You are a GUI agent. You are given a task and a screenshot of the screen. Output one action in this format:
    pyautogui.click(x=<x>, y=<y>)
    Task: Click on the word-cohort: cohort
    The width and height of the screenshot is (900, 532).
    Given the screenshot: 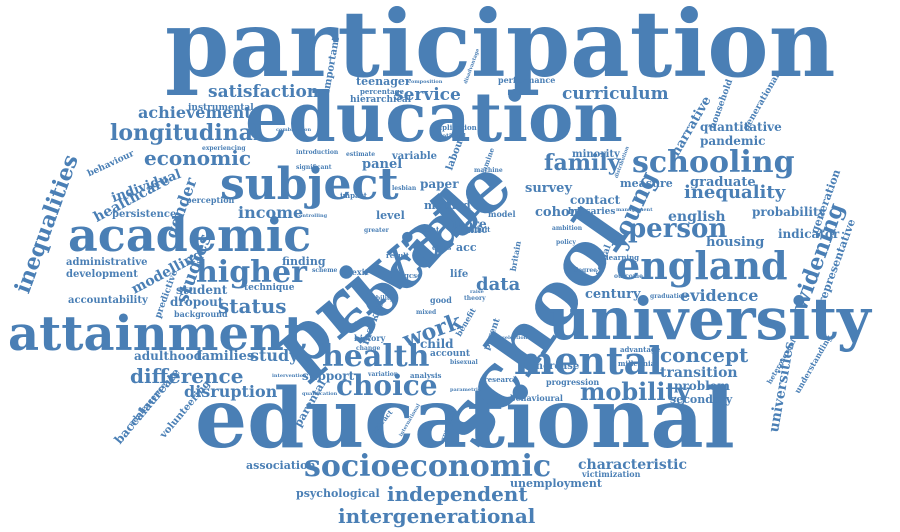 What is the action you would take?
    pyautogui.click(x=559, y=212)
    